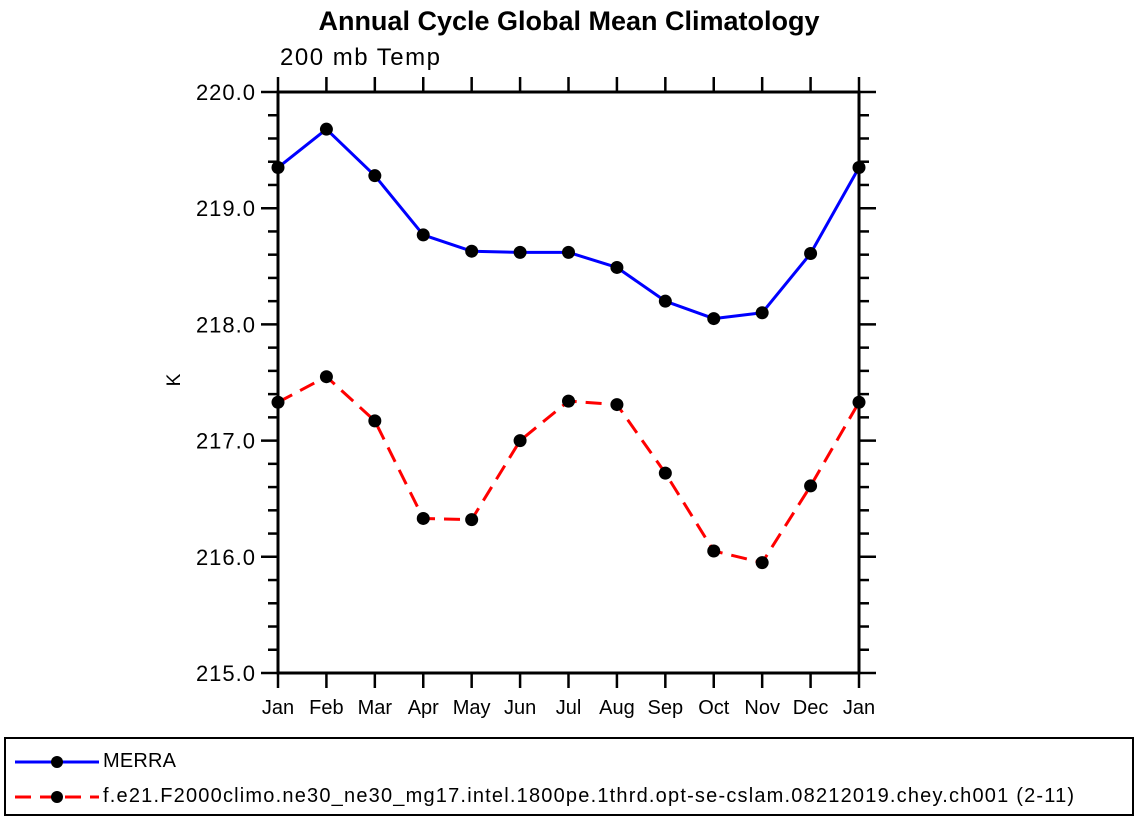  I want to click on x-tick-label: Apr, so click(423, 708).